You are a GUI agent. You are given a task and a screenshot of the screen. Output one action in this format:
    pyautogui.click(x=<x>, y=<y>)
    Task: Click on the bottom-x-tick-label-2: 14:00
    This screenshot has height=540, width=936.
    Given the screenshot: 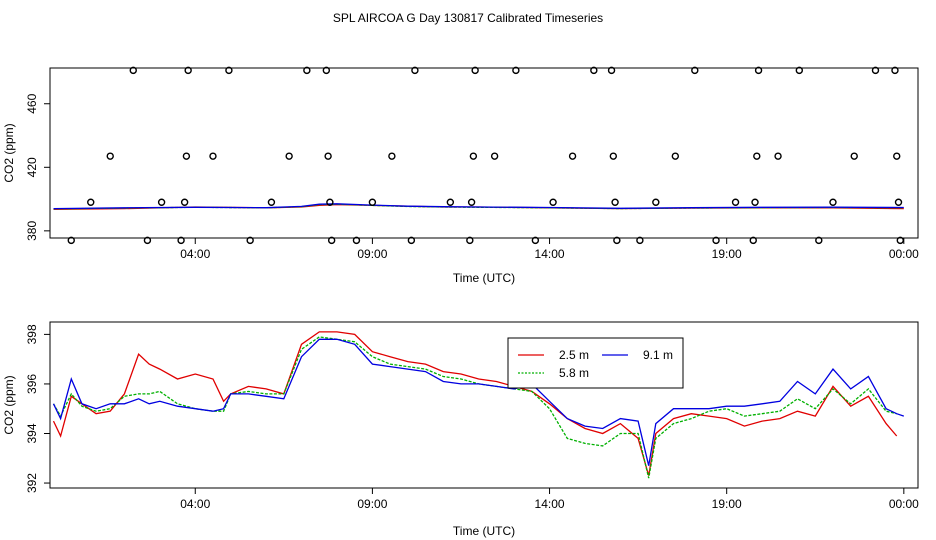 What is the action you would take?
    pyautogui.click(x=550, y=504)
    